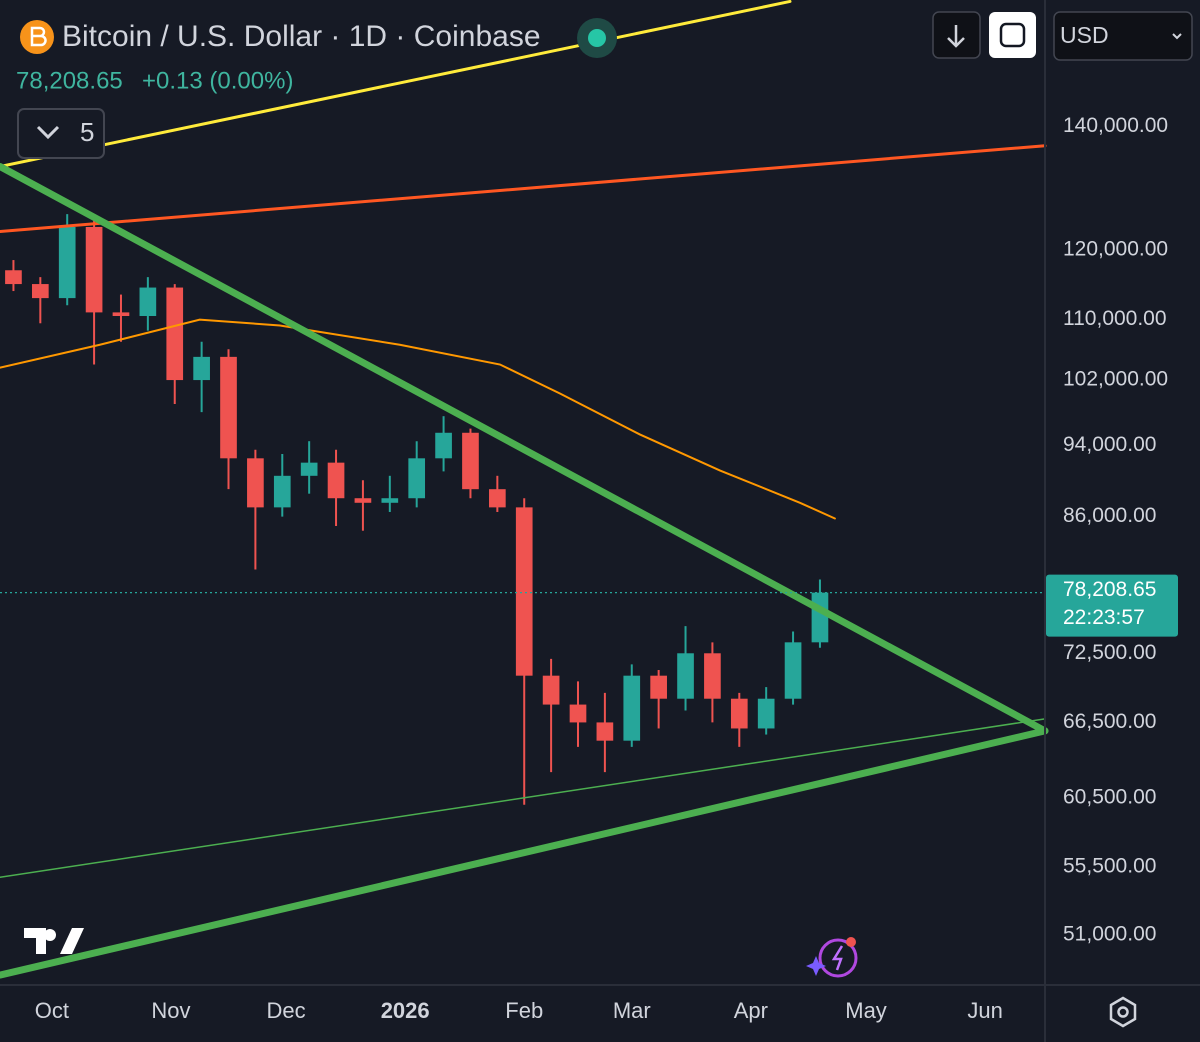  What do you see at coordinates (1115, 318) in the screenshot?
I see `y-tick-label: 110,000.00` at bounding box center [1115, 318].